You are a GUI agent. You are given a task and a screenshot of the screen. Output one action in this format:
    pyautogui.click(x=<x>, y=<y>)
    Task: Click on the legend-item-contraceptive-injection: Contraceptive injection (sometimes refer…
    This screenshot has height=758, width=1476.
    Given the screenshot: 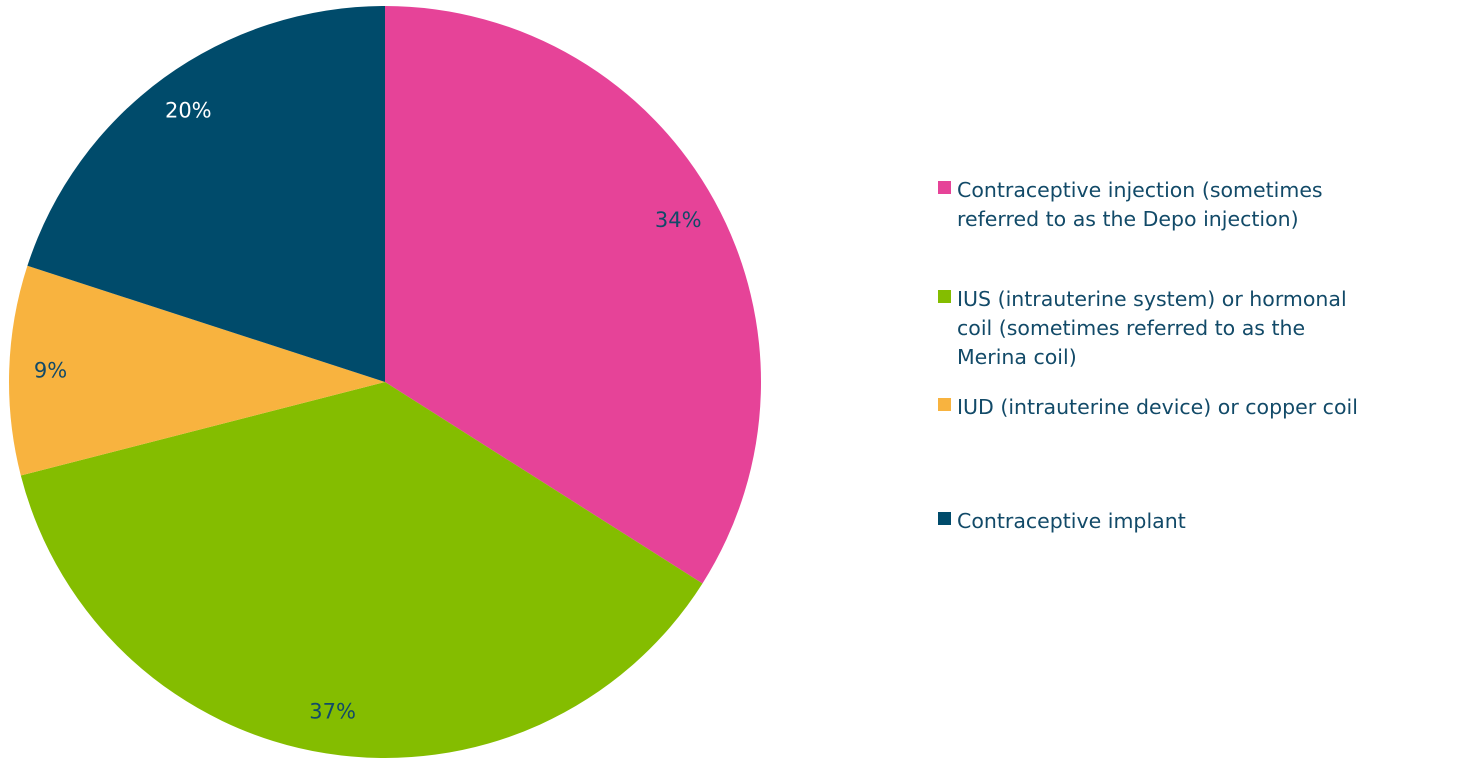 What is the action you would take?
    pyautogui.click(x=1130, y=205)
    